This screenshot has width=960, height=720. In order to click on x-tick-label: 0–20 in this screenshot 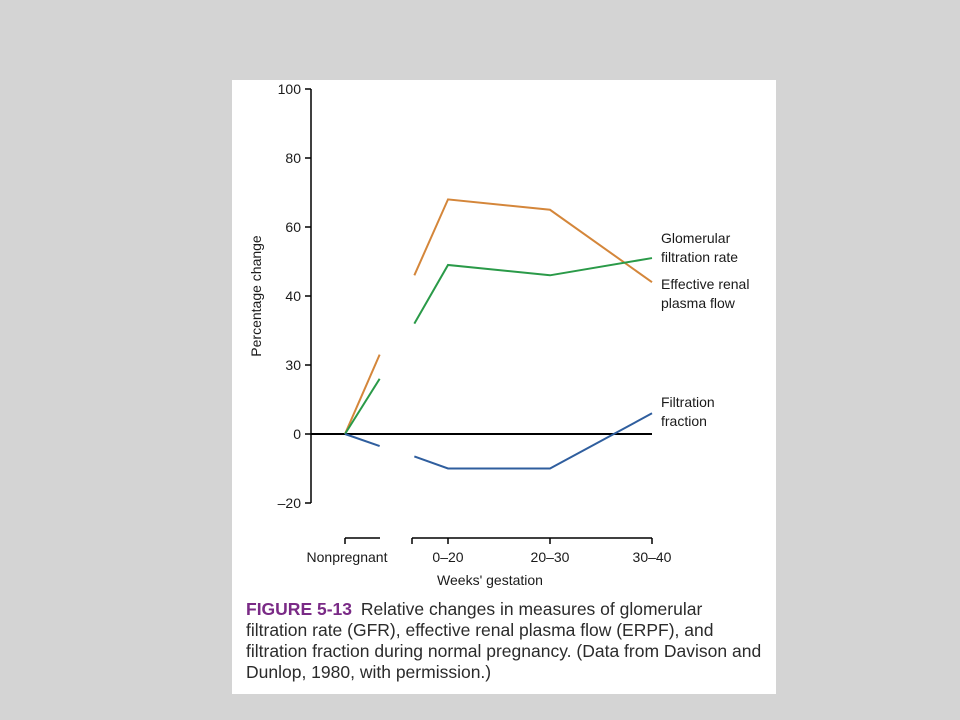, I will do `click(447, 557)`.